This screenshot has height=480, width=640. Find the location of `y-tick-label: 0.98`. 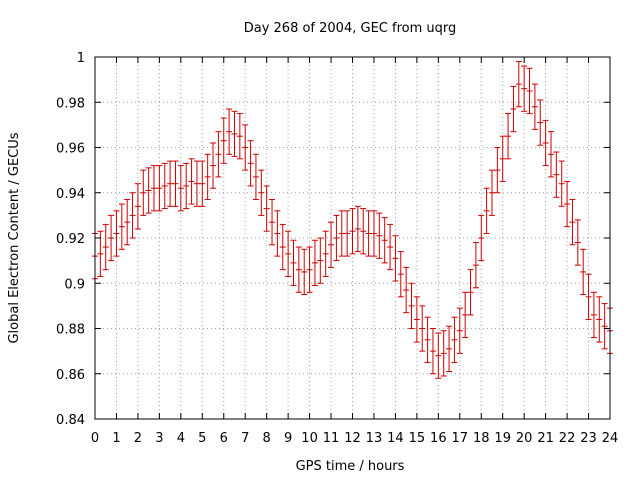

y-tick-label: 0.98 is located at coordinates (70, 103).